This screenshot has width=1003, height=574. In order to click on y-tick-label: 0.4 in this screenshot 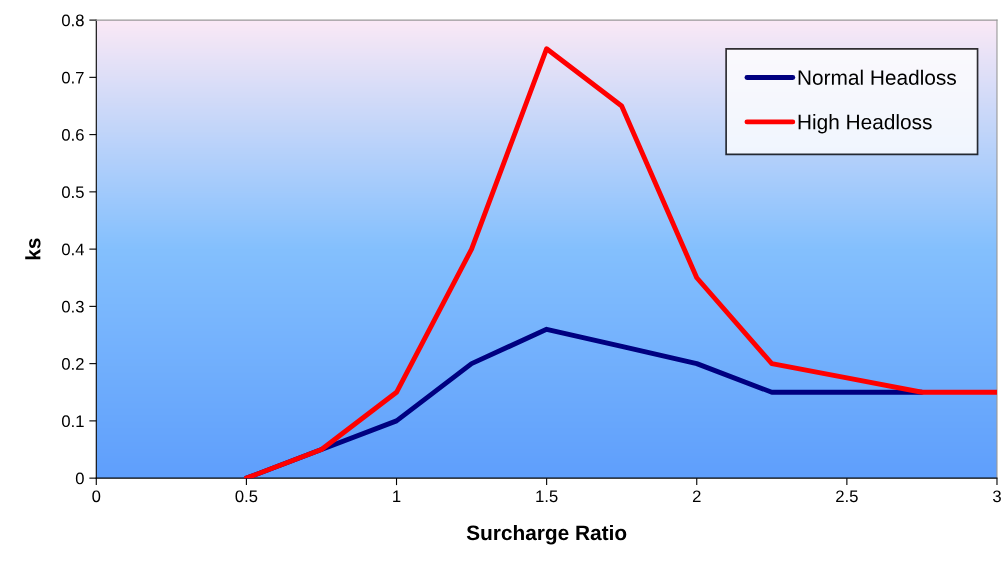, I will do `click(72, 249)`.